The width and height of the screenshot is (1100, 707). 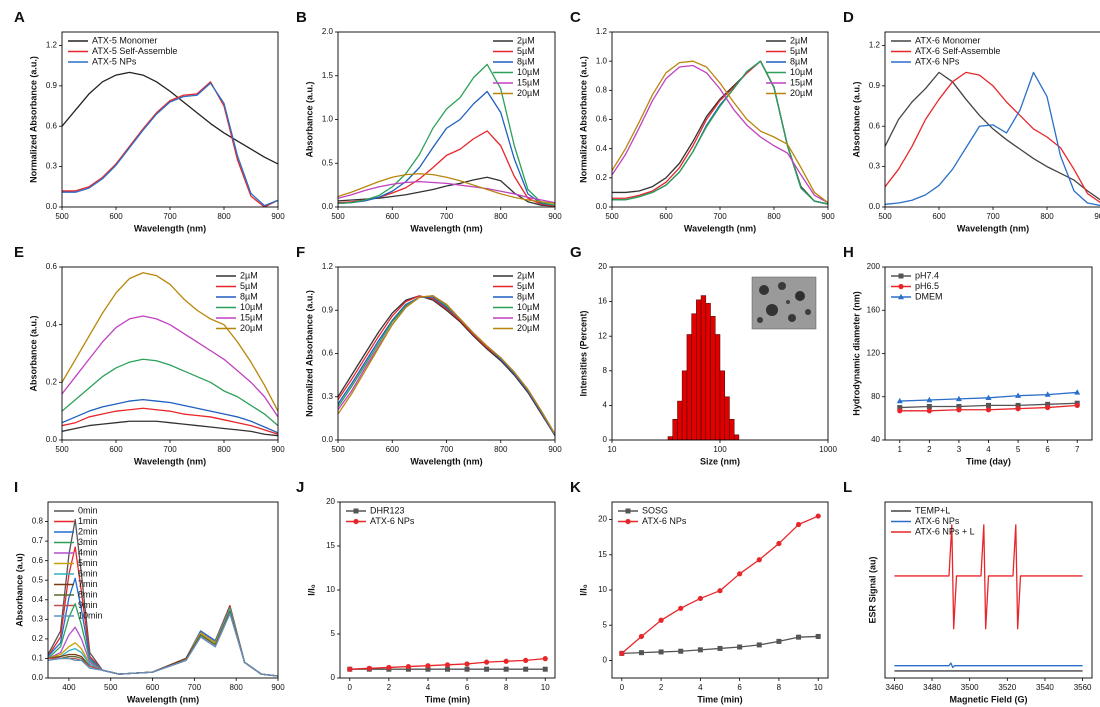 I want to click on legend-label: 2µM, so click(x=526, y=275).